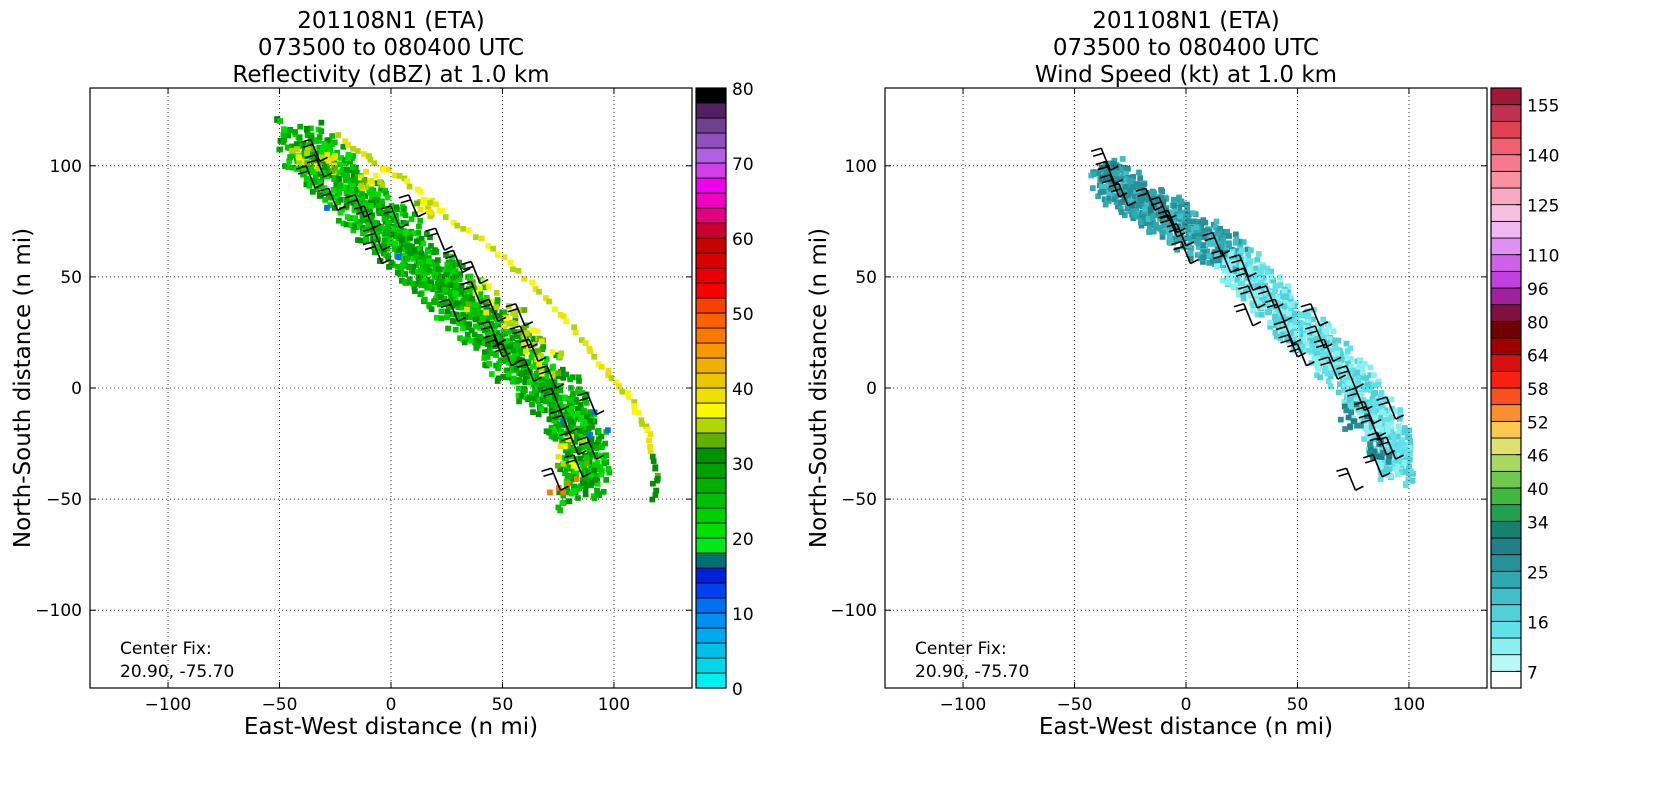 The height and width of the screenshot is (787, 1654). Describe the element at coordinates (71, 278) in the screenshot. I see `y-tick-label: 50` at that location.